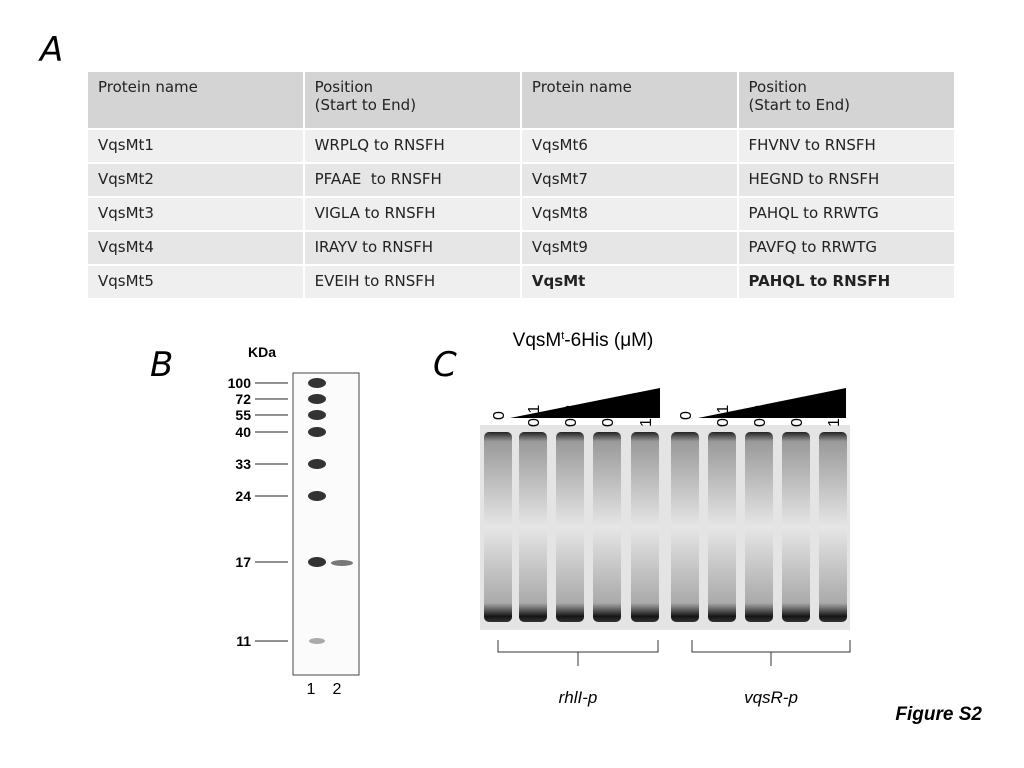 Image resolution: width=1024 pixels, height=768 pixels. What do you see at coordinates (846, 248) in the screenshot?
I see `table-cell: PAVFQ to RRWTG` at bounding box center [846, 248].